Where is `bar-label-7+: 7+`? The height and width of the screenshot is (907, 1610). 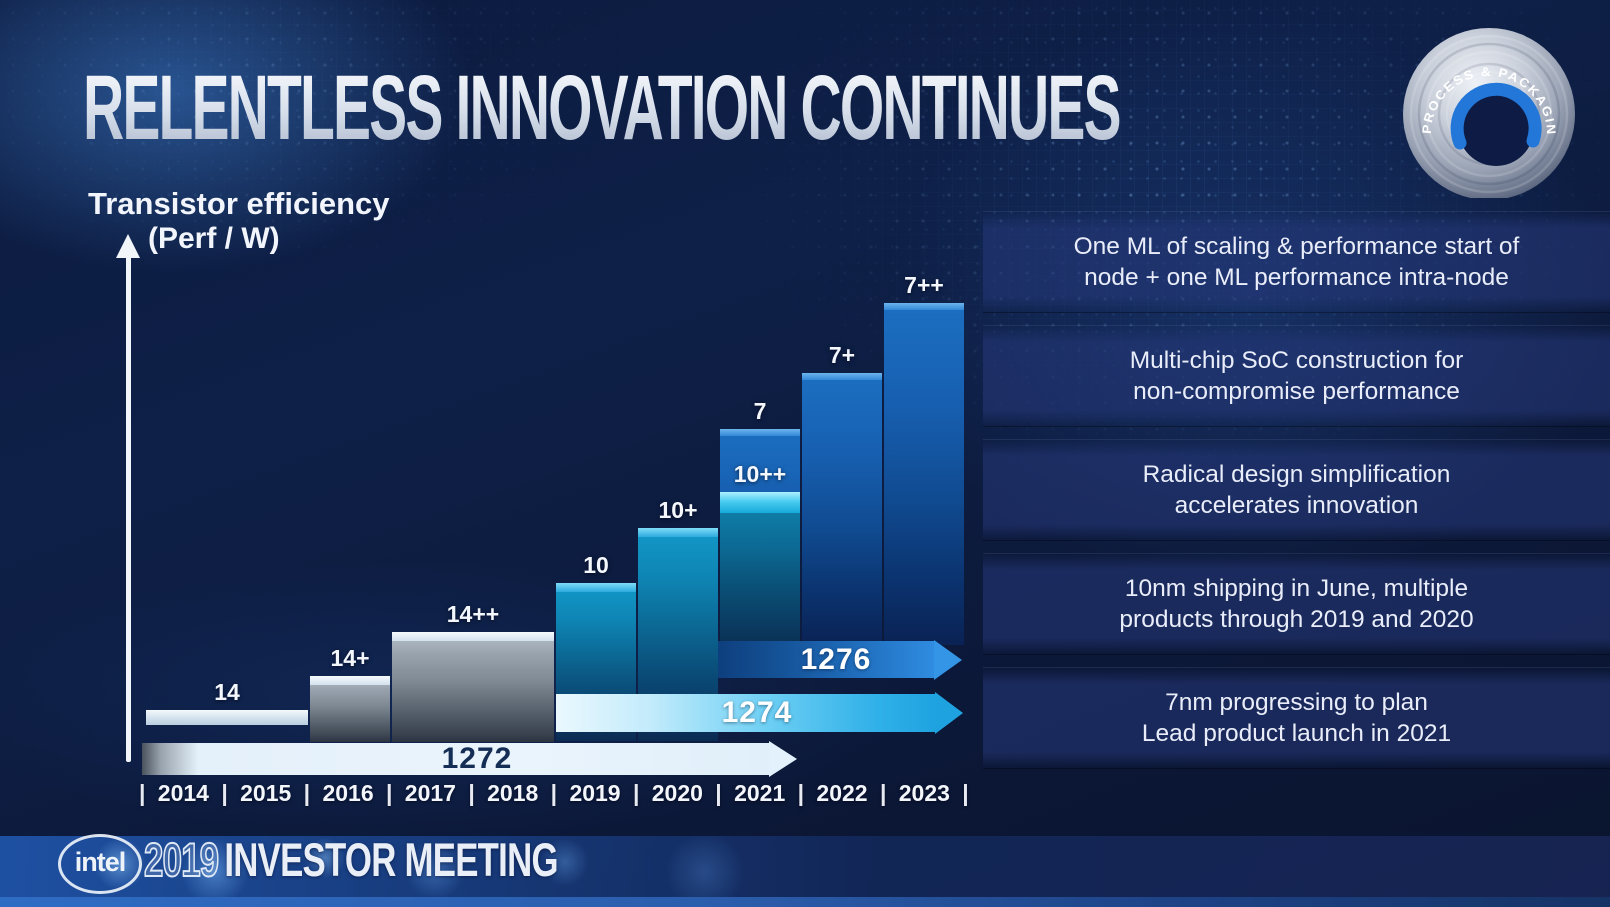
bar-label-7+: 7+ is located at coordinates (842, 355).